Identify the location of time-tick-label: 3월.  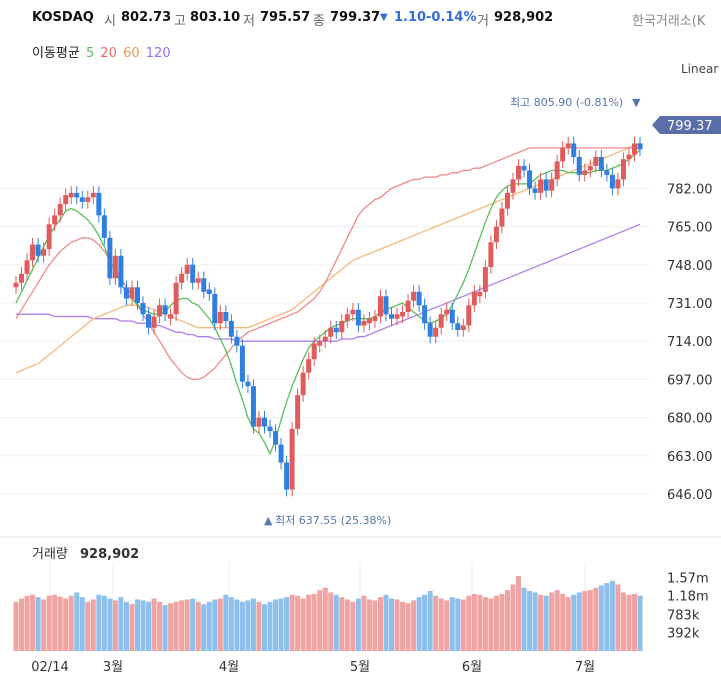
(113, 667).